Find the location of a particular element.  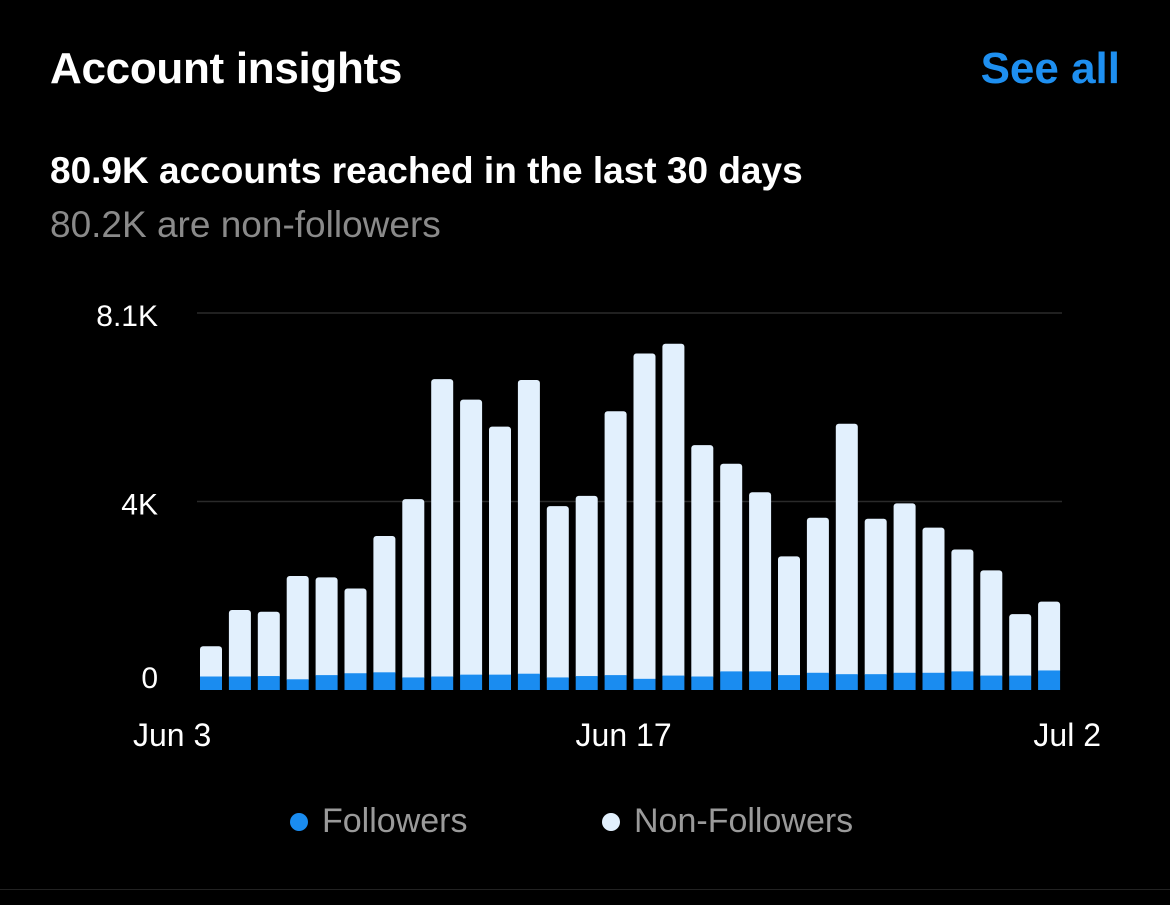

x-tick-label: Jun 17 is located at coordinates (624, 735).